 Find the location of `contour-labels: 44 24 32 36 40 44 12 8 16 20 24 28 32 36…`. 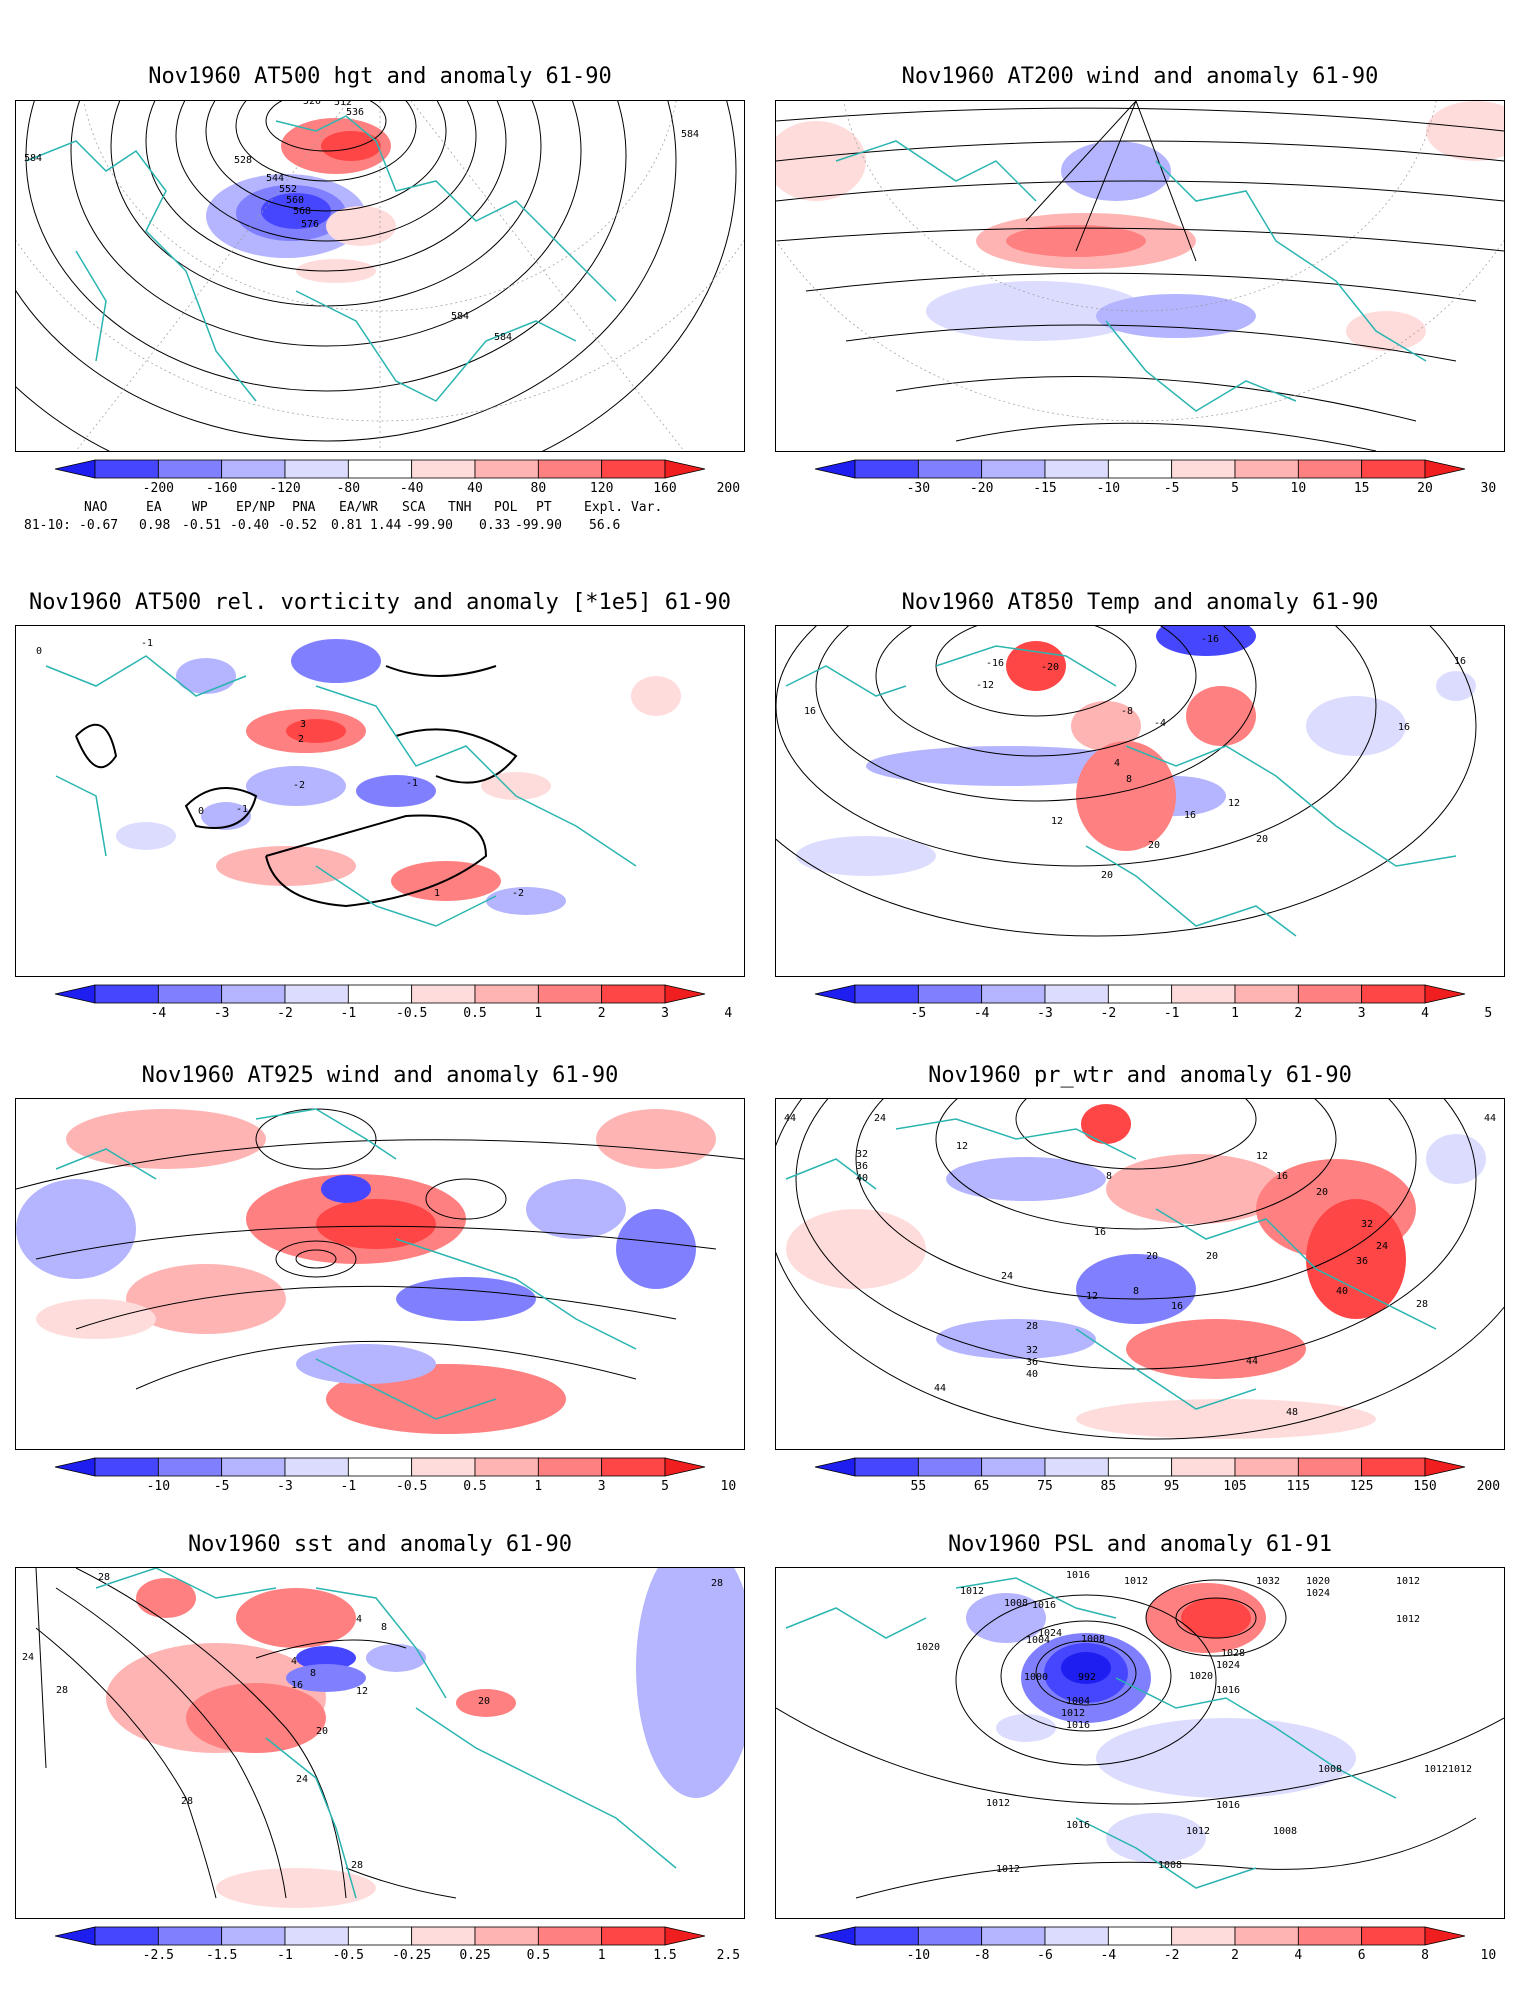

contour-labels: 44 24 32 36 40 44 12 8 16 20 24 28 32 36… is located at coordinates (1140, 1265).